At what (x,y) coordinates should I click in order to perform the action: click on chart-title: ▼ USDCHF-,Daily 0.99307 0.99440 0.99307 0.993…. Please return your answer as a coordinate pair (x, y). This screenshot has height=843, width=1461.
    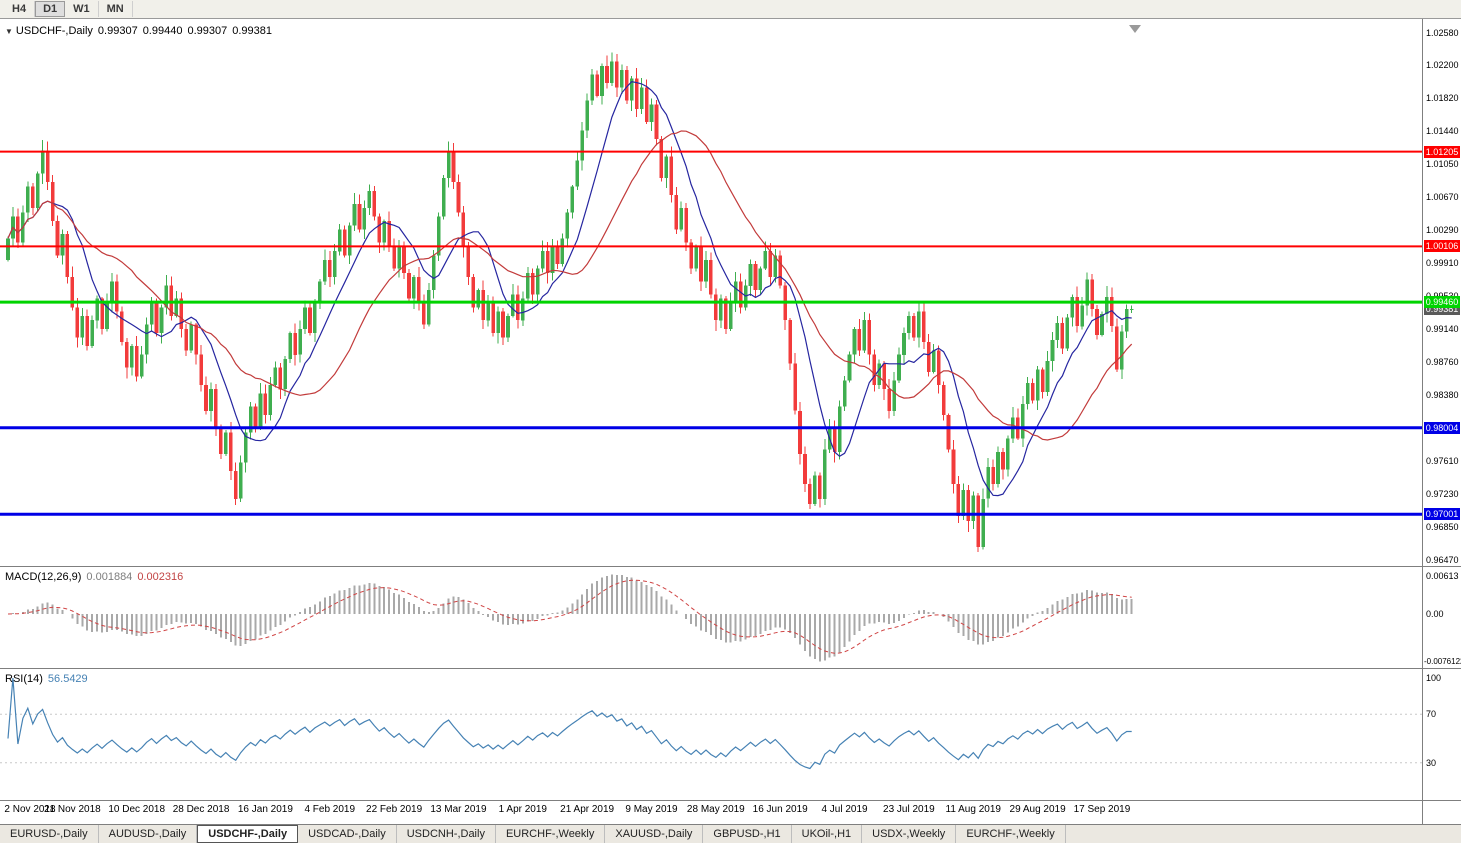
    Looking at the image, I should click on (138, 31).